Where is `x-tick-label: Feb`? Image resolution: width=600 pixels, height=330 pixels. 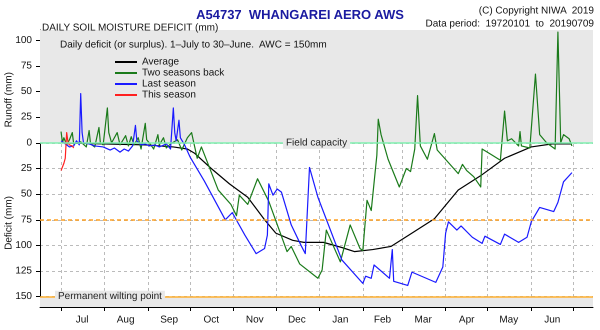
x-tick-label: Feb is located at coordinates (383, 320).